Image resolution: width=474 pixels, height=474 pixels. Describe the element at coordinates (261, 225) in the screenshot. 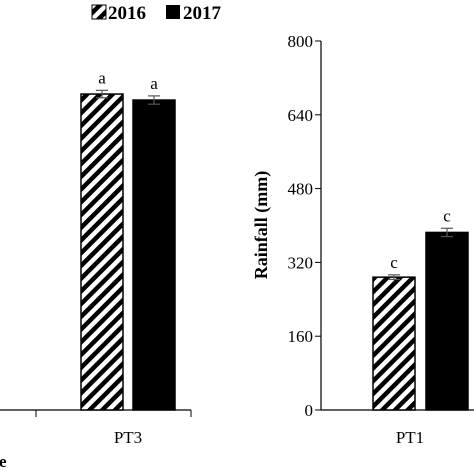

I see `y-axis-title: Rainfall (mm)` at that location.